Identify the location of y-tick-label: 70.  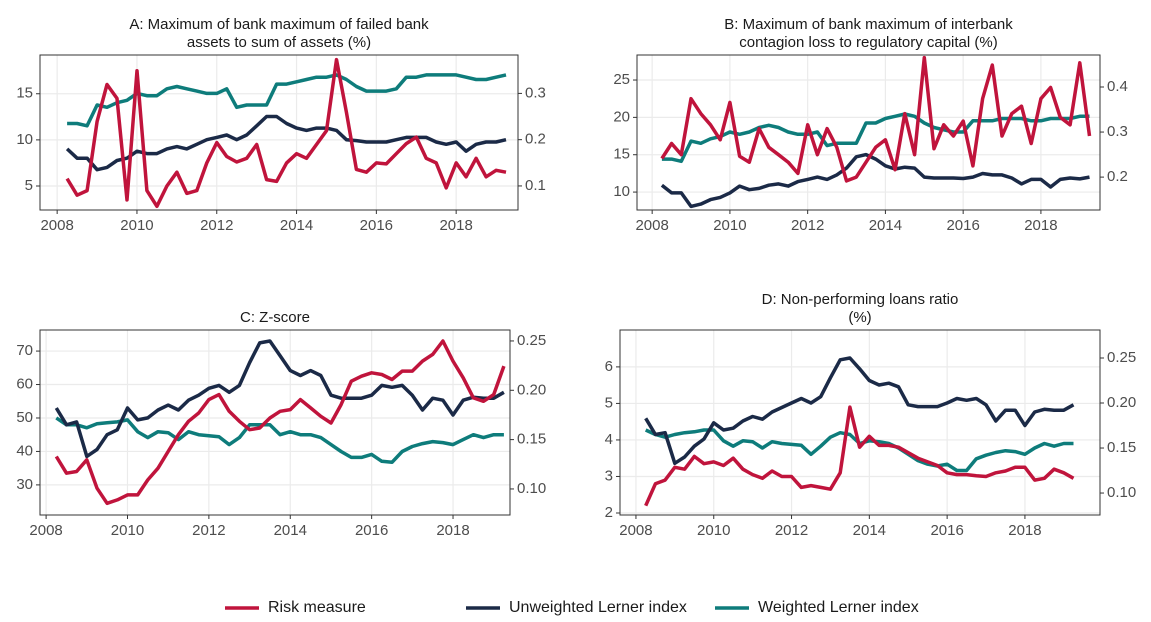
(24, 350).